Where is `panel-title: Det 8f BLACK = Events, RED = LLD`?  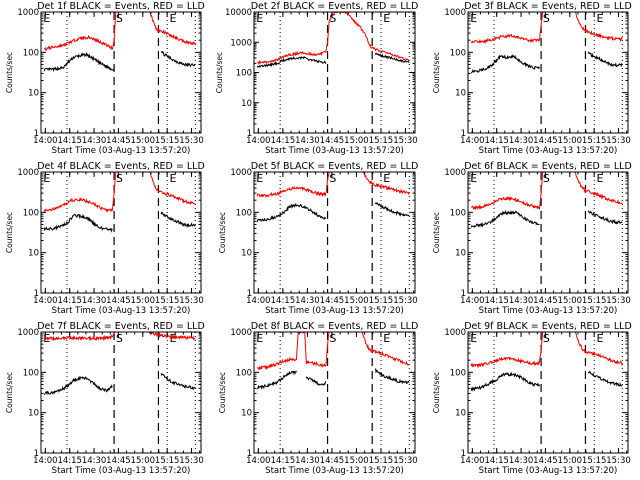
panel-title: Det 8f BLACK = Events, RED = LLD is located at coordinates (335, 326).